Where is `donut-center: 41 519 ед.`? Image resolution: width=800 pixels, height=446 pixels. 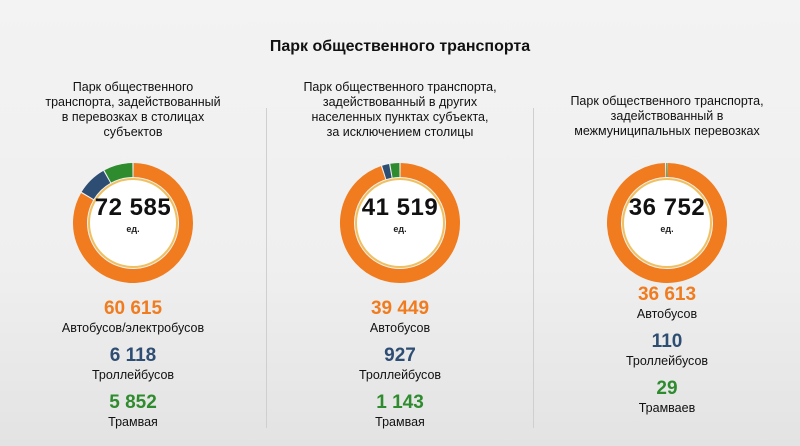
donut-center: 41 519 ед. is located at coordinates (400, 214).